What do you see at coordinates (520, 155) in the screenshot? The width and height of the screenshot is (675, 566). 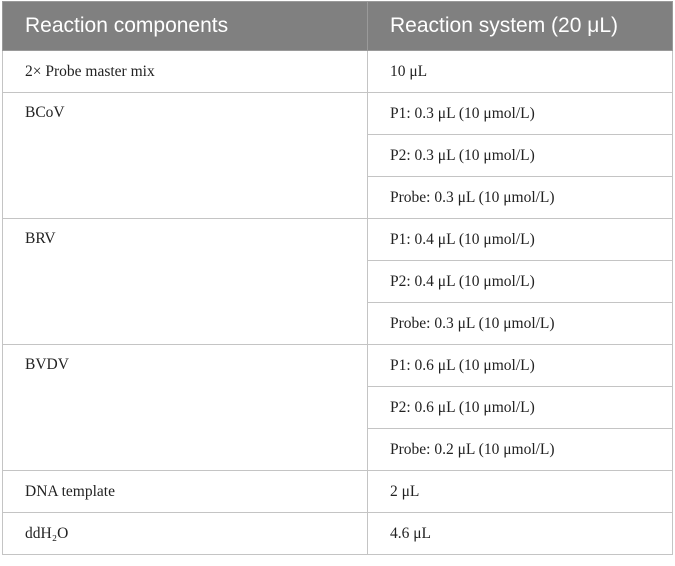 I see `value-cell: P2: 0.3 μL (10 μmol/L)` at bounding box center [520, 155].